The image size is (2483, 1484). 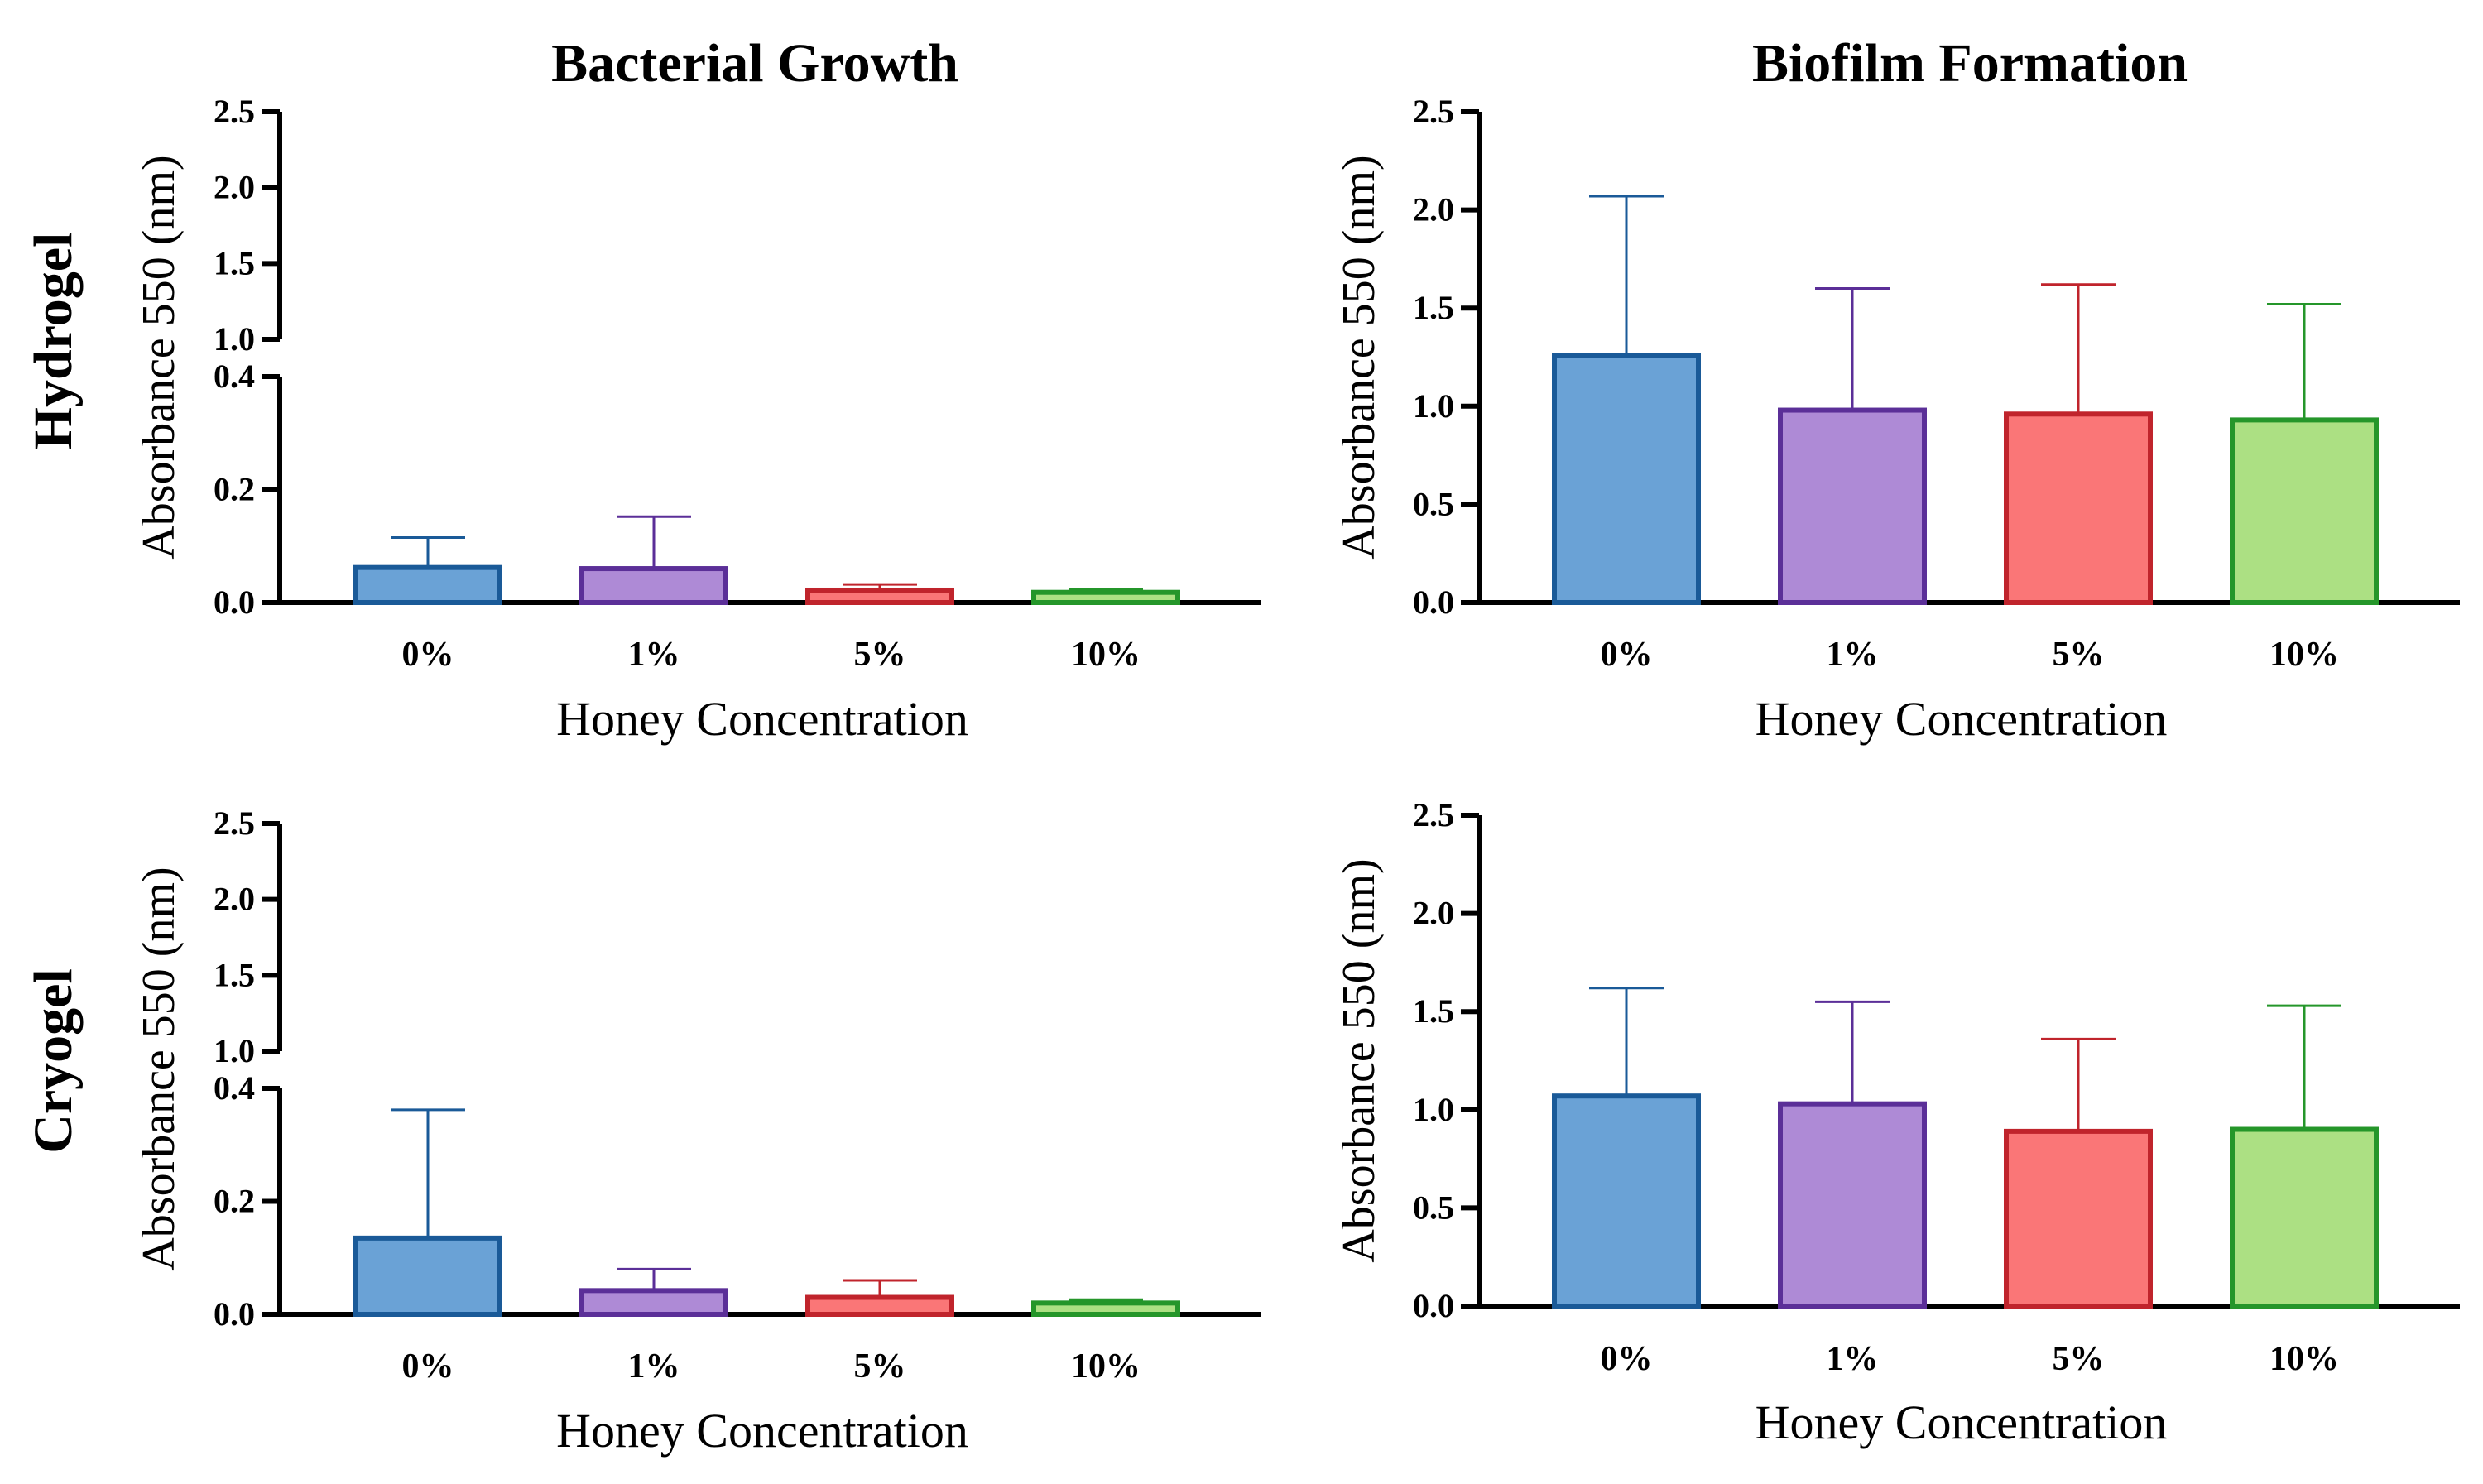 What do you see at coordinates (54, 1061) in the screenshot?
I see `row-label-cryogel: Cryogel` at bounding box center [54, 1061].